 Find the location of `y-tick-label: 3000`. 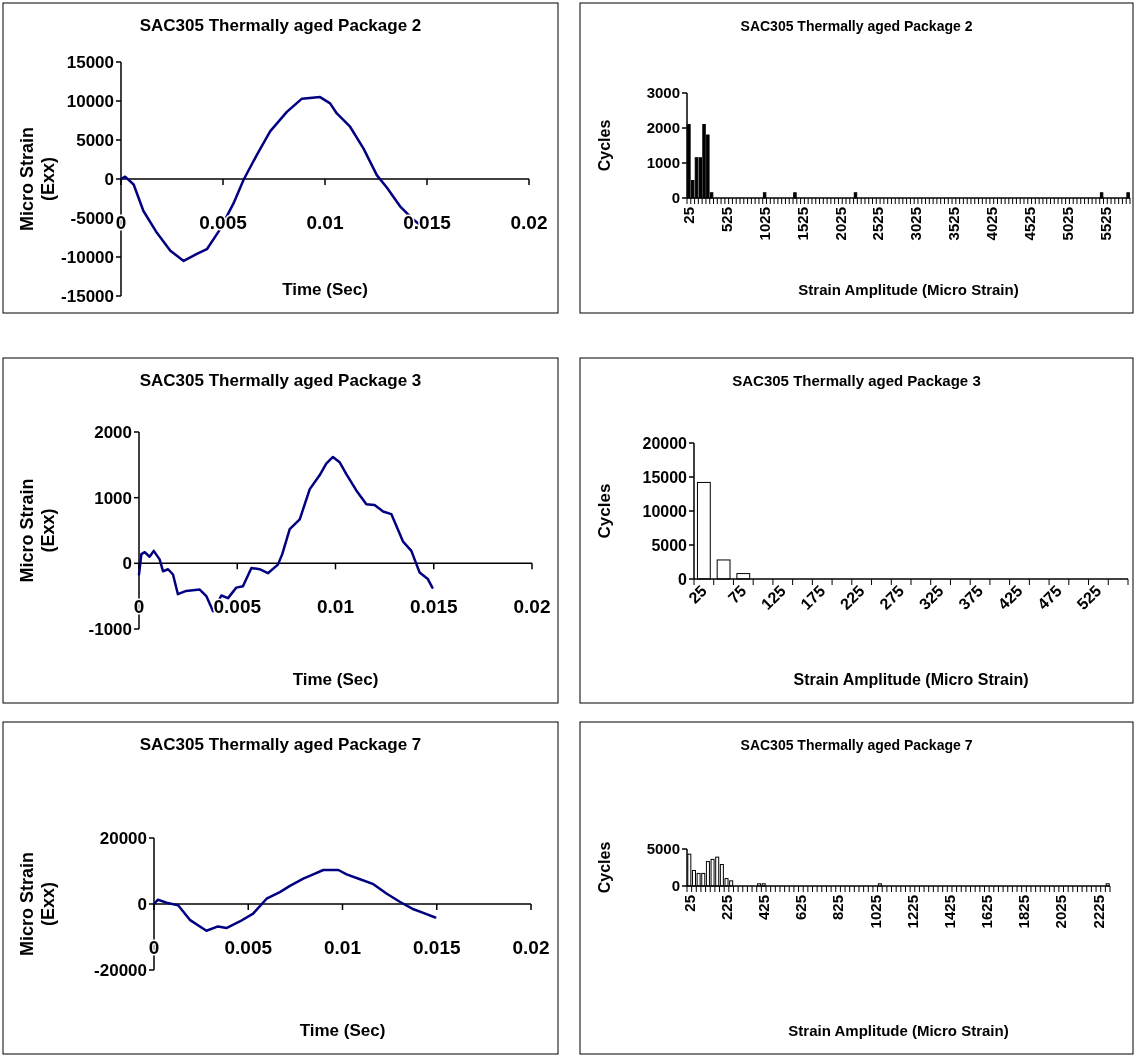

y-tick-label: 3000 is located at coordinates (663, 93).